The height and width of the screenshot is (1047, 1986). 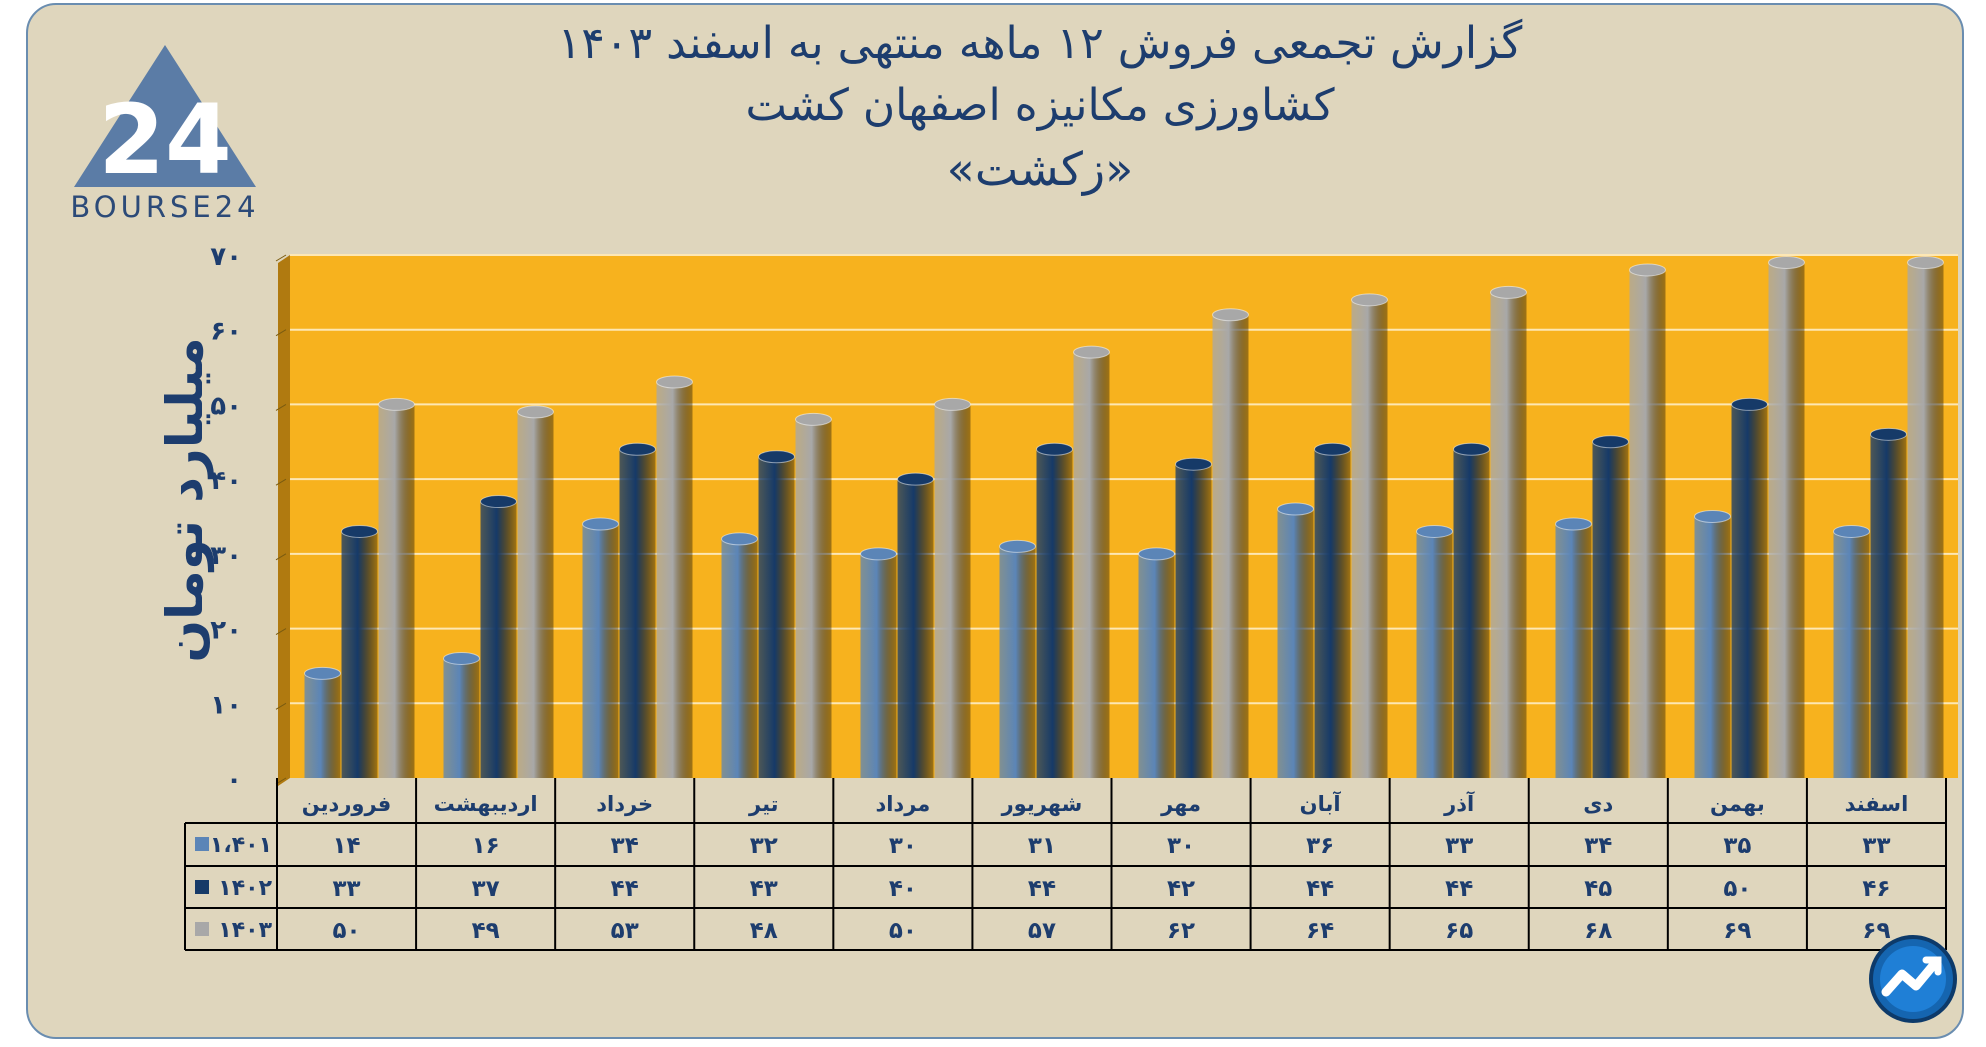 What do you see at coordinates (165, 207) in the screenshot?
I see `logo-text: BOURSE24` at bounding box center [165, 207].